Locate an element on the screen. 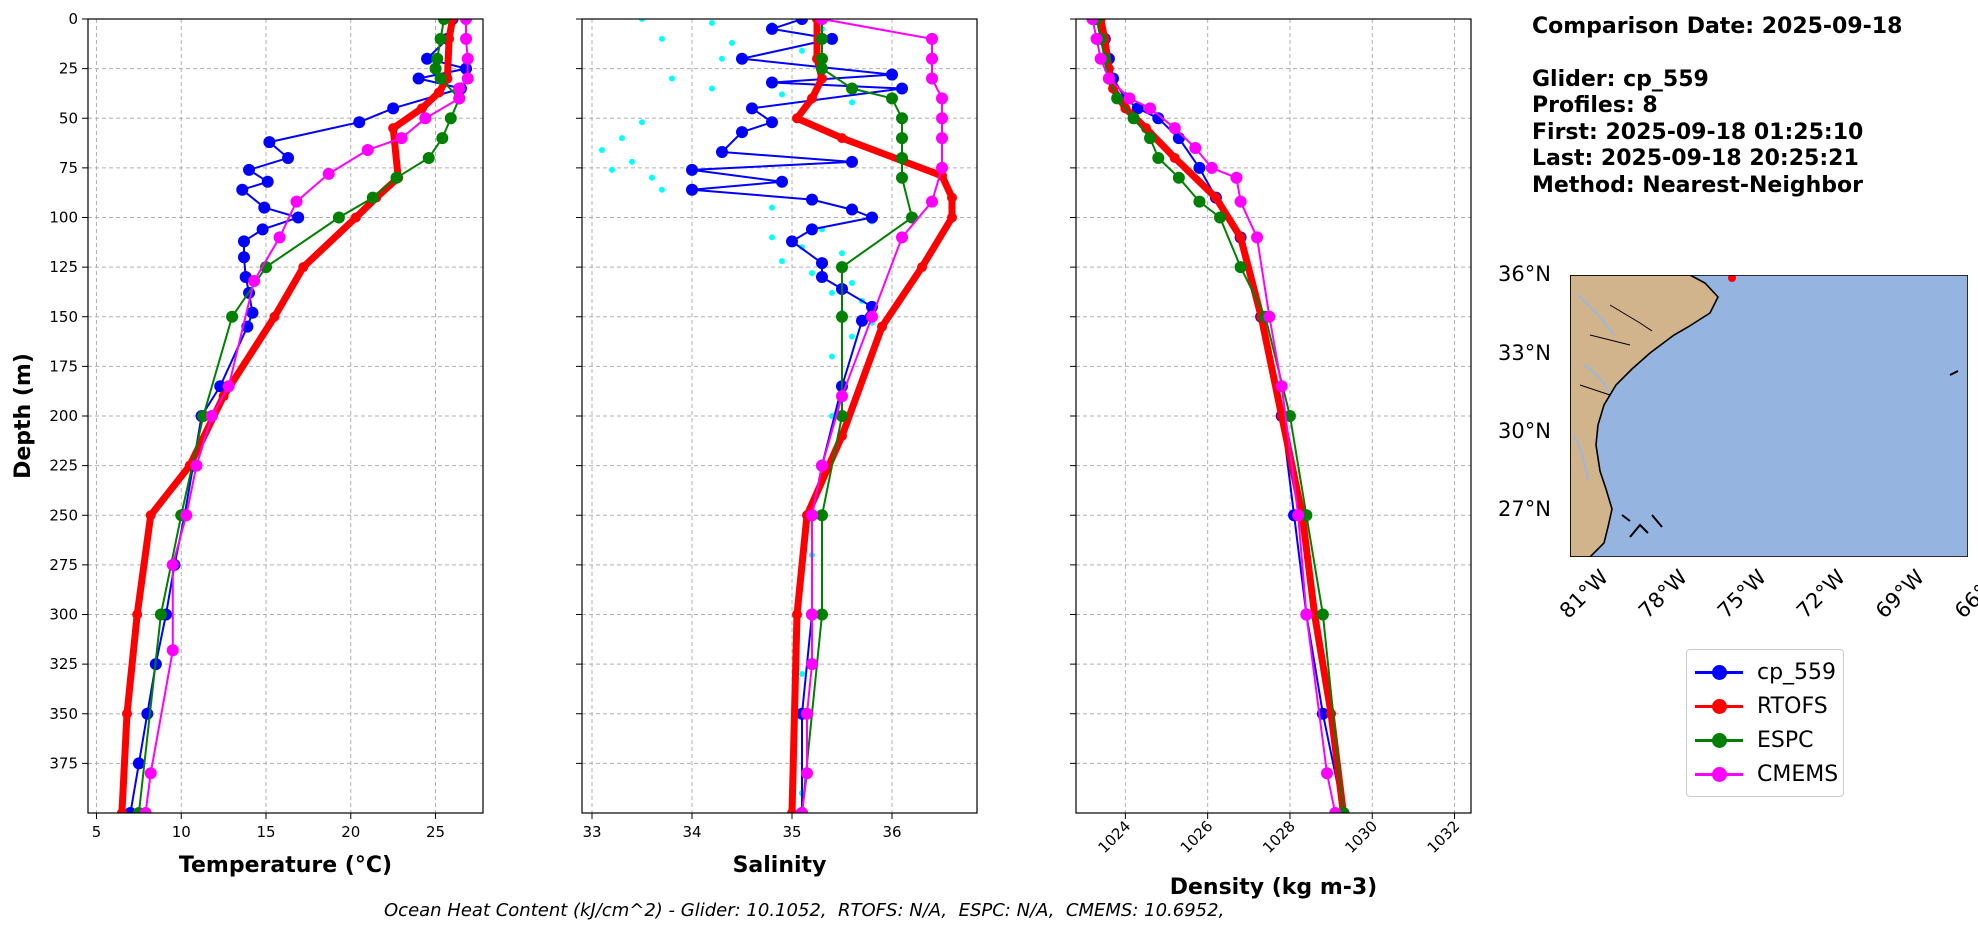 This screenshot has height=934, width=1978. cp_559-line is located at coordinates (298, 416).